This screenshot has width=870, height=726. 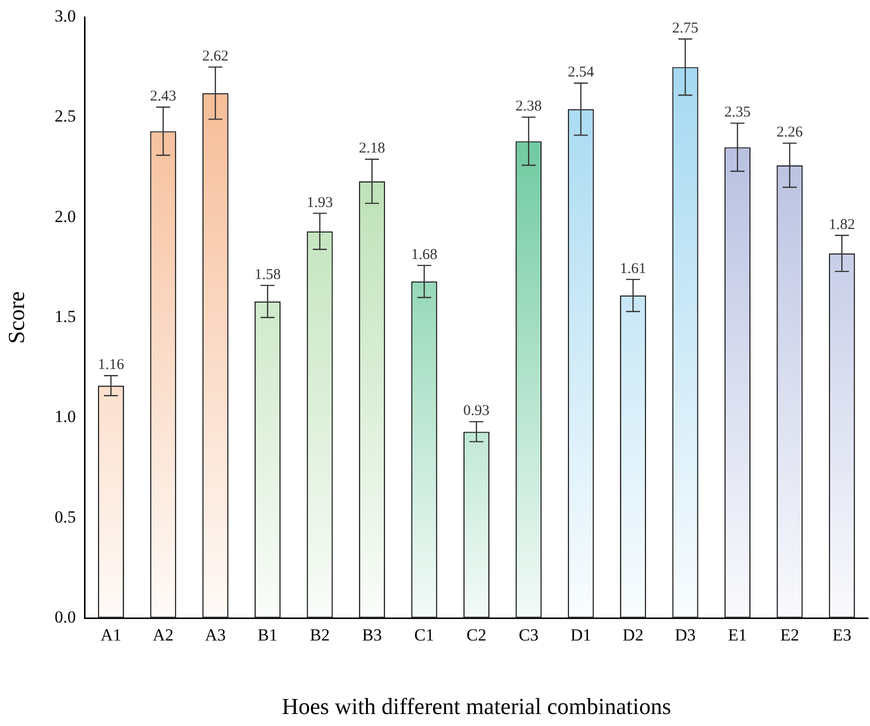 I want to click on data-label: 0.93, so click(x=476, y=411).